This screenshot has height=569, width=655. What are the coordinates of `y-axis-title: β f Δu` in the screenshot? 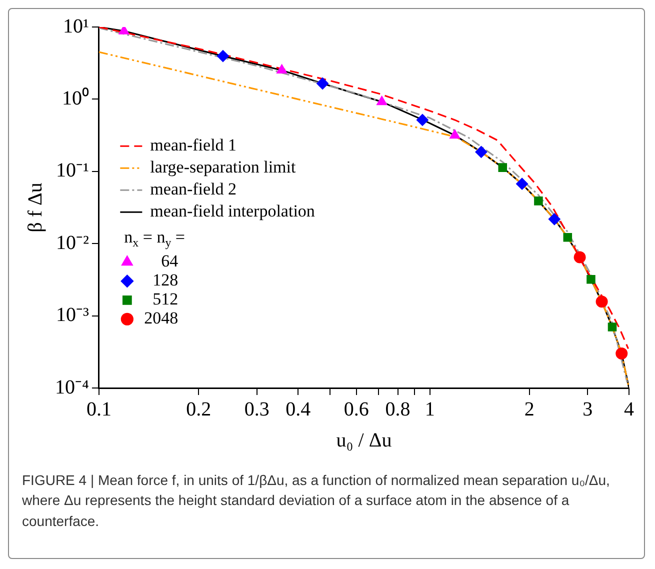 It's located at (35, 207).